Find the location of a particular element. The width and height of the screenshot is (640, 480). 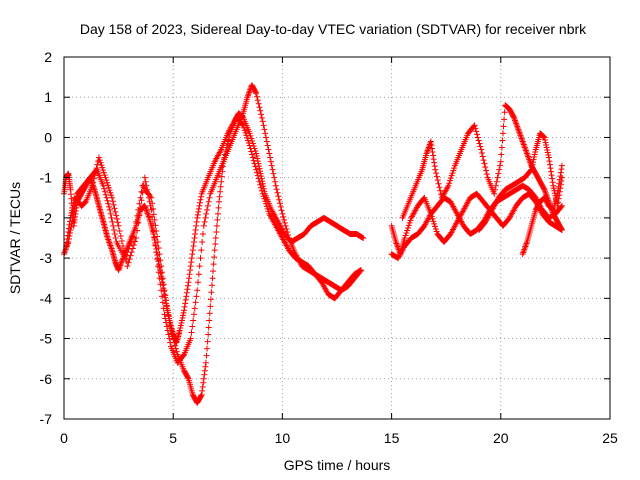

x-tick-label: 10 is located at coordinates (283, 438).